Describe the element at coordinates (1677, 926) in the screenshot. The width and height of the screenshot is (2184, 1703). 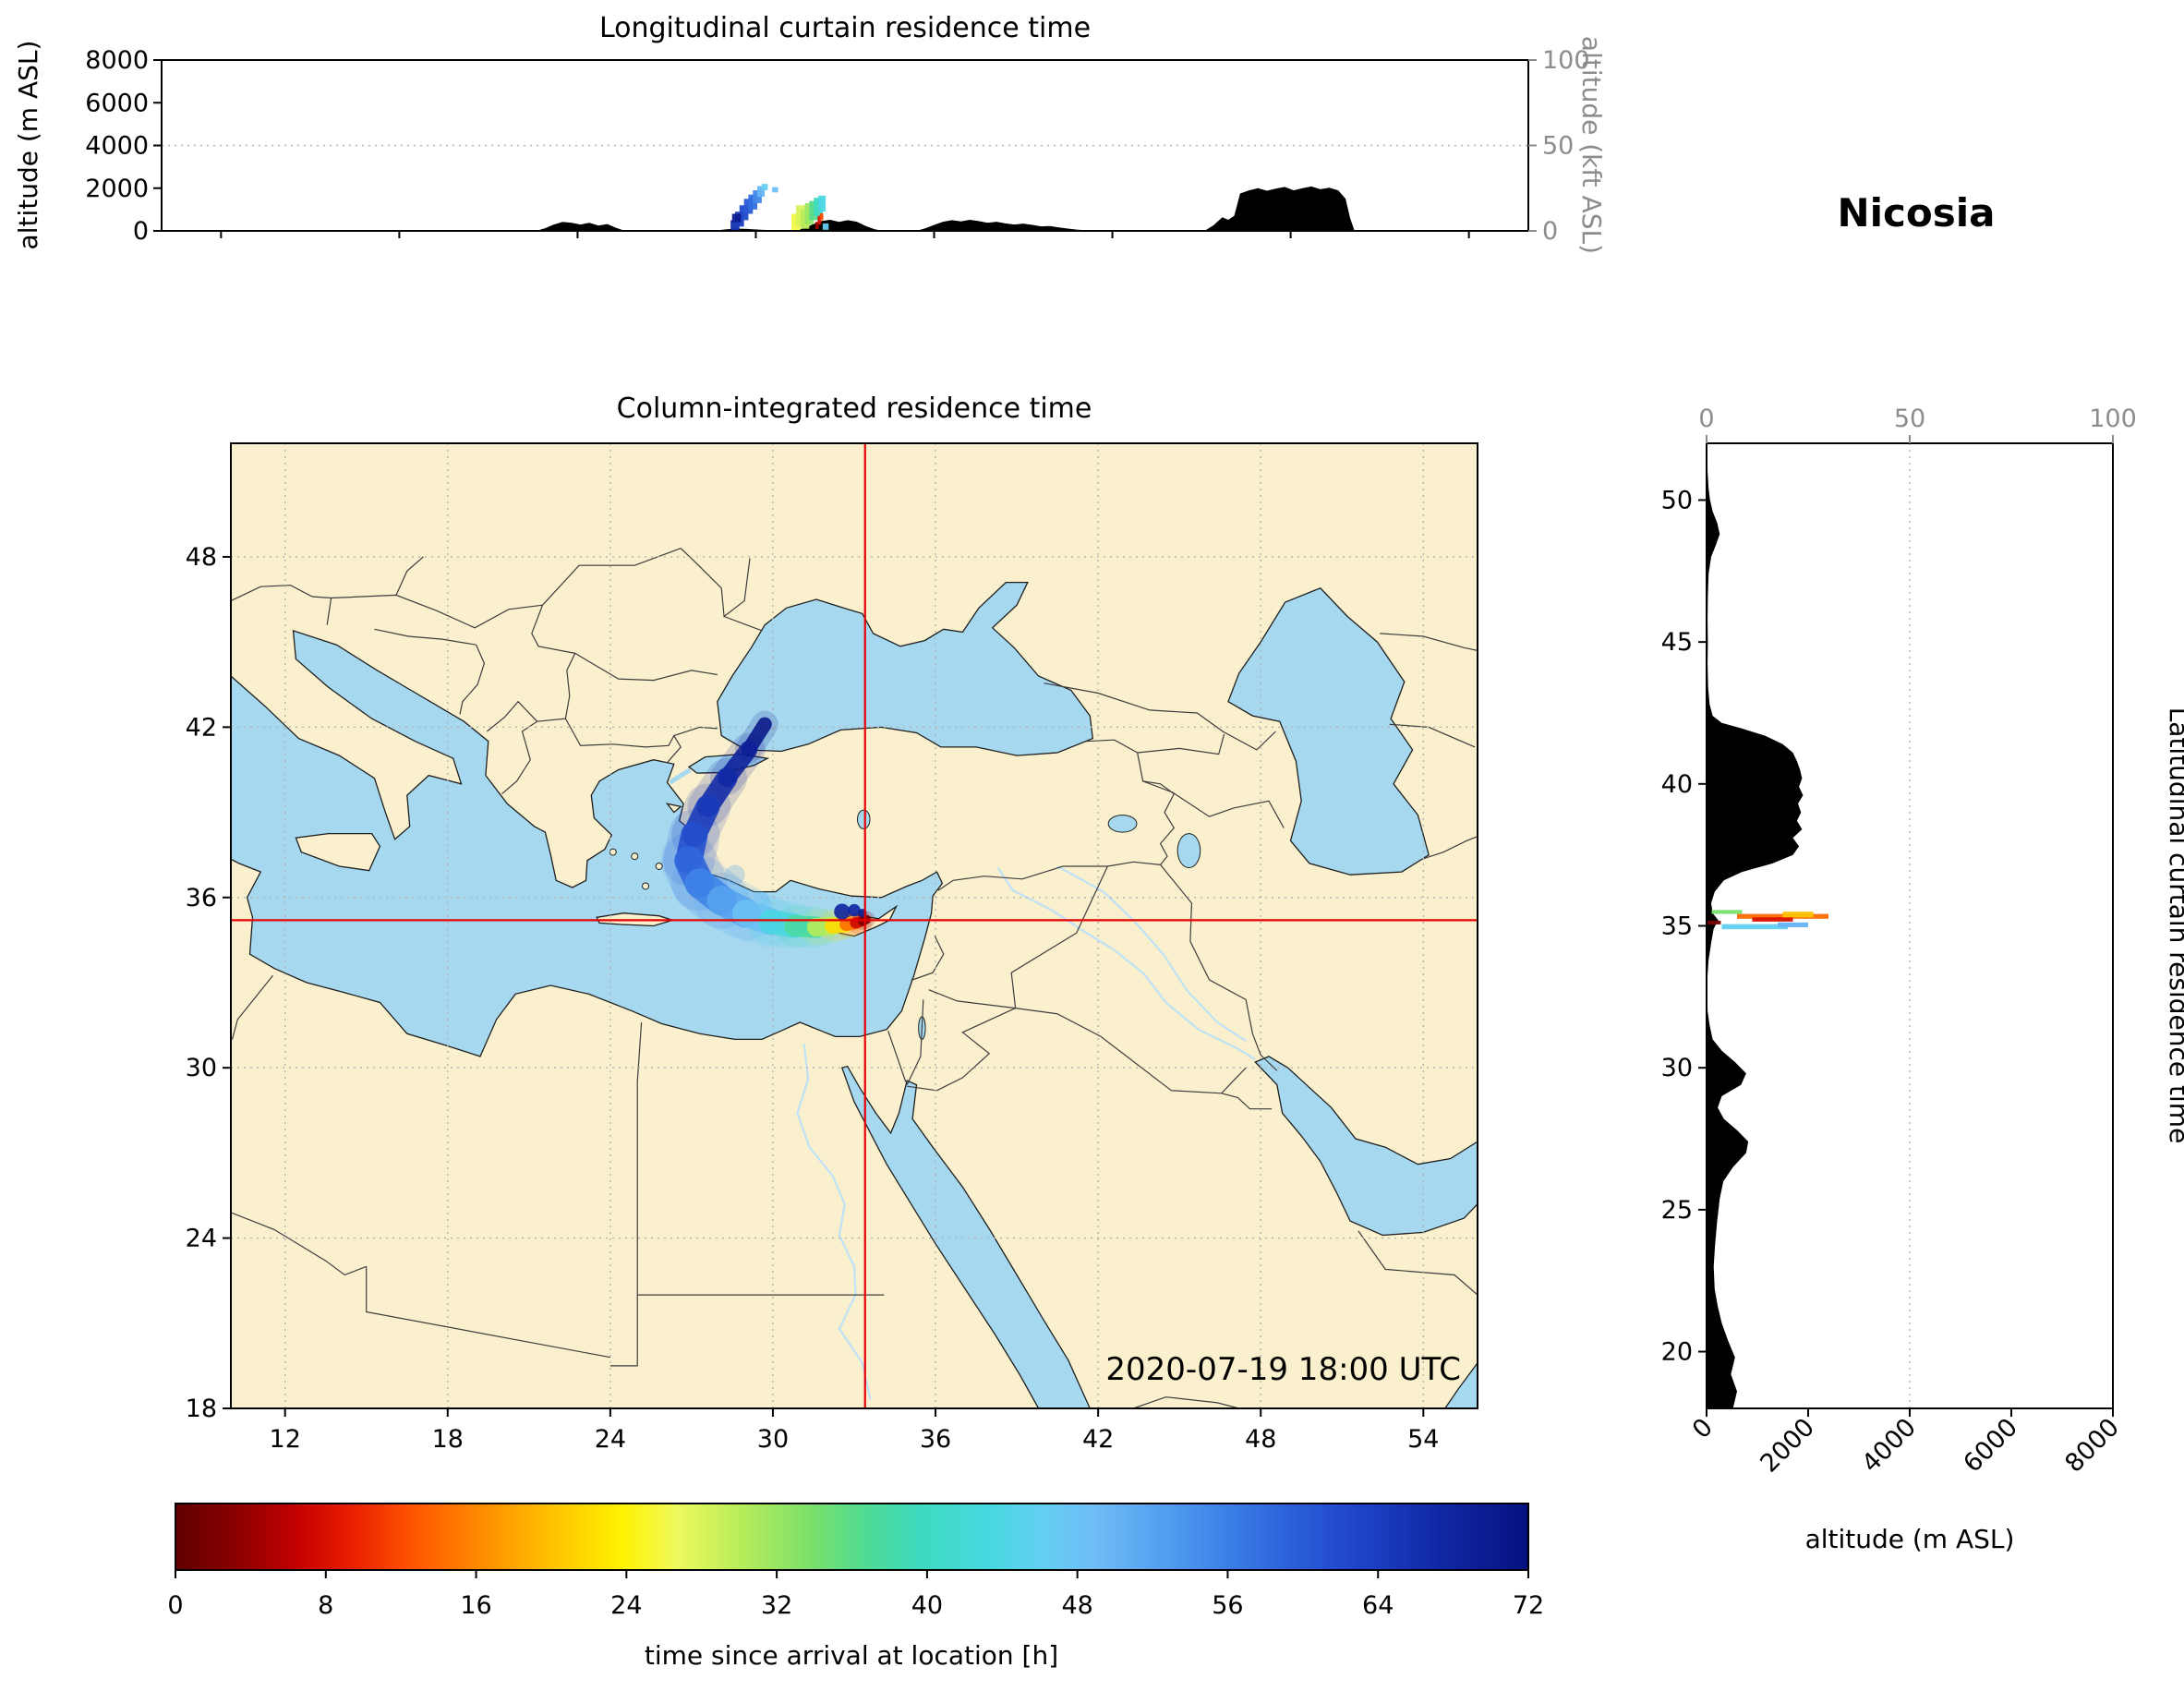
I see `tick-label: 35` at that location.